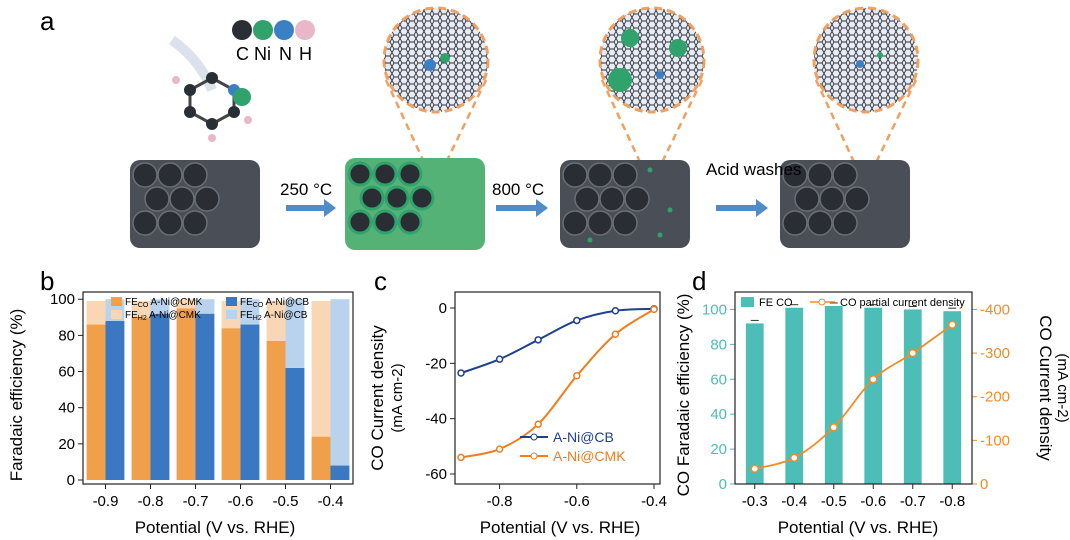 The image size is (1070, 540). Describe the element at coordinates (718, 449) in the screenshot. I see `chart-d-ytick-label: 20` at that location.